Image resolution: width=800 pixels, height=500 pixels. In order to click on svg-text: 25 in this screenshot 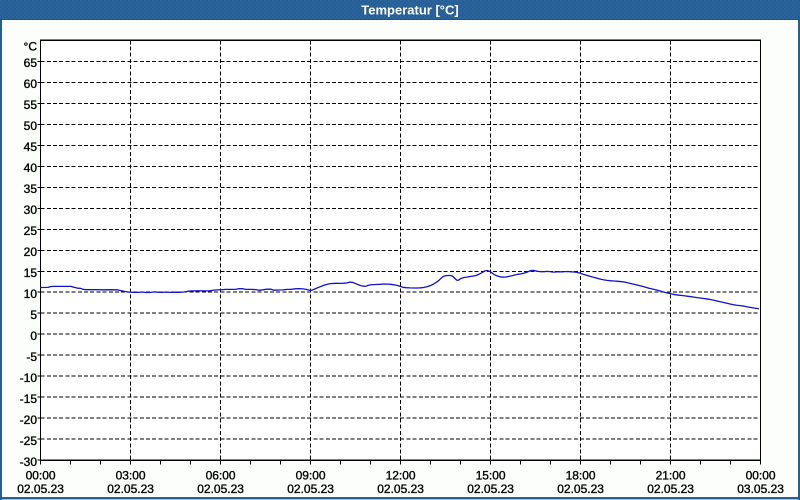, I will do `click(31, 231)`.